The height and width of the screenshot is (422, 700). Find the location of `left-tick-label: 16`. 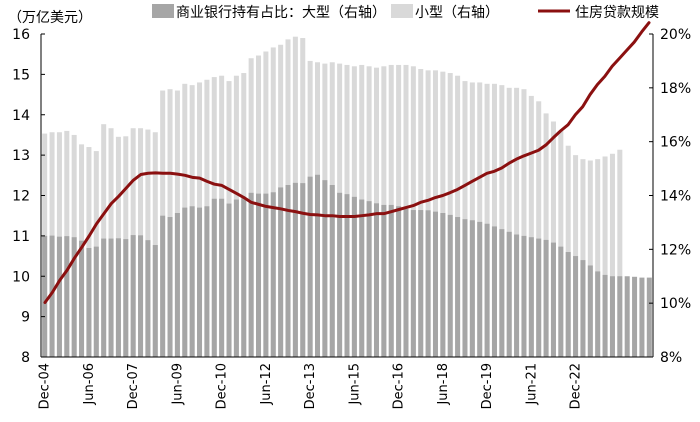

left-tick-label: 16 is located at coordinates (21, 35).